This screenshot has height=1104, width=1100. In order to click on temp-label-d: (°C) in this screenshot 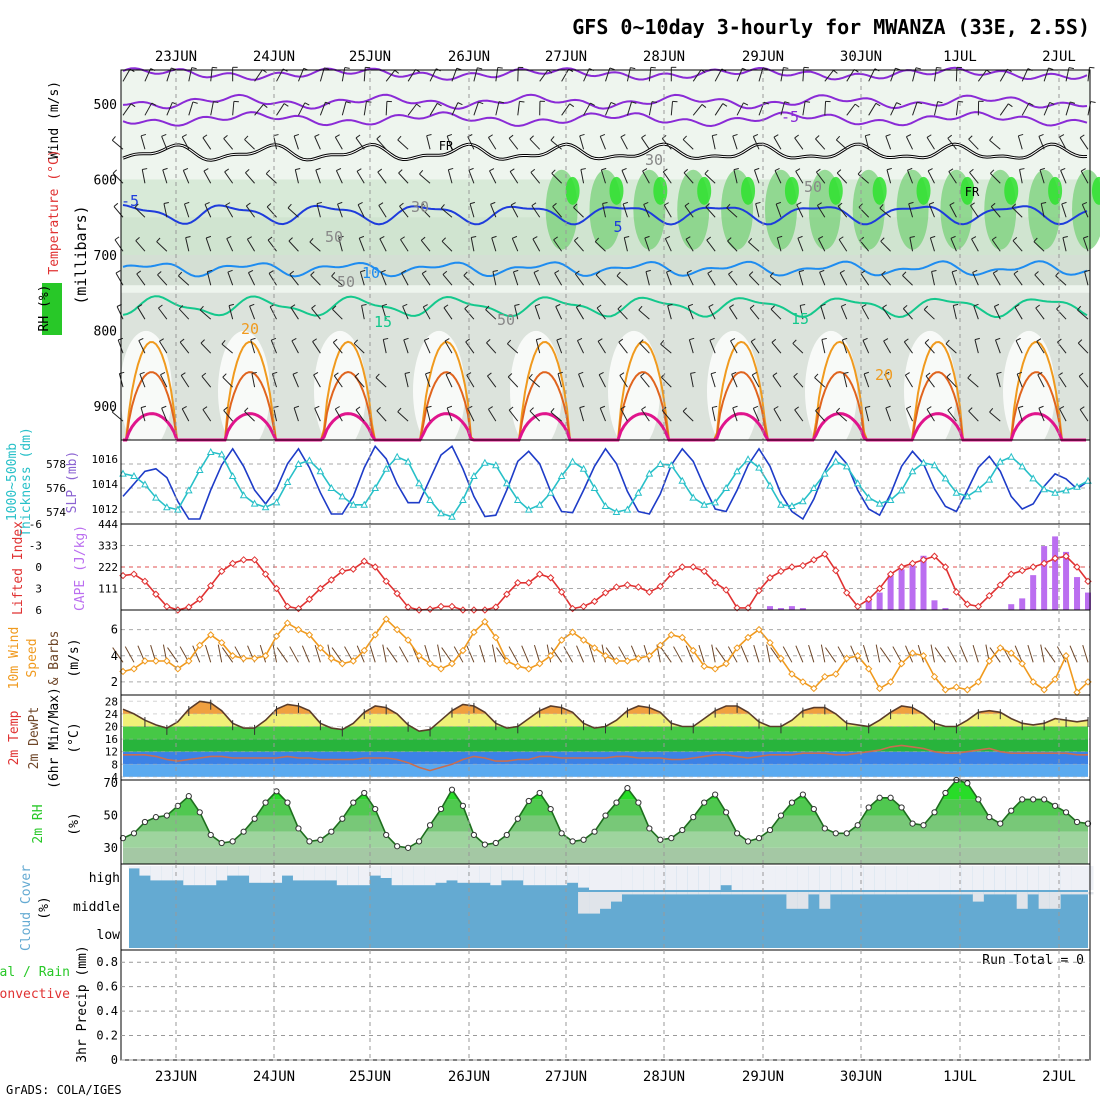, I will do `click(74, 737)`.